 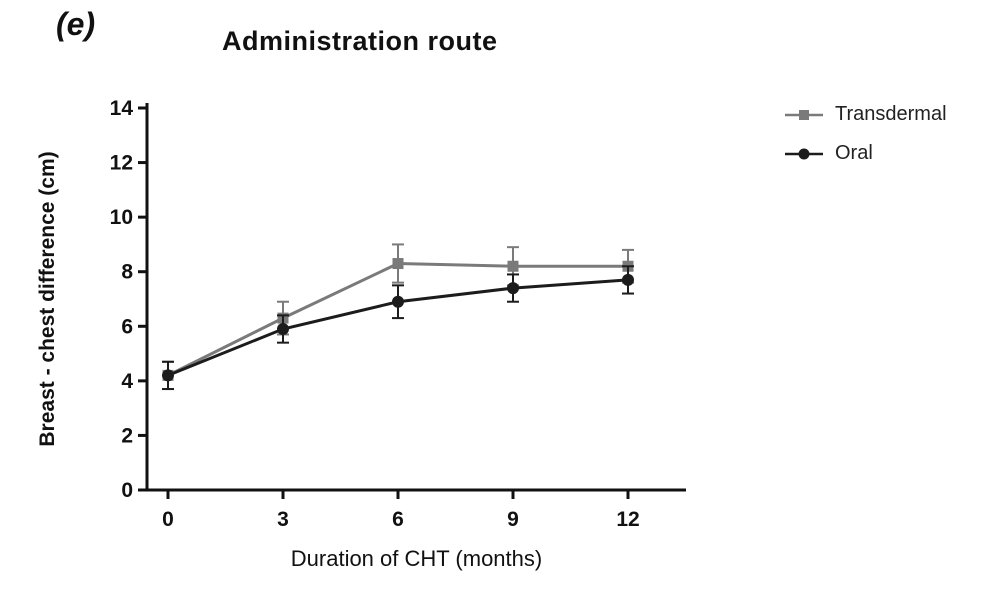 I want to click on legend-item-oral: Oral, so click(x=866, y=153).